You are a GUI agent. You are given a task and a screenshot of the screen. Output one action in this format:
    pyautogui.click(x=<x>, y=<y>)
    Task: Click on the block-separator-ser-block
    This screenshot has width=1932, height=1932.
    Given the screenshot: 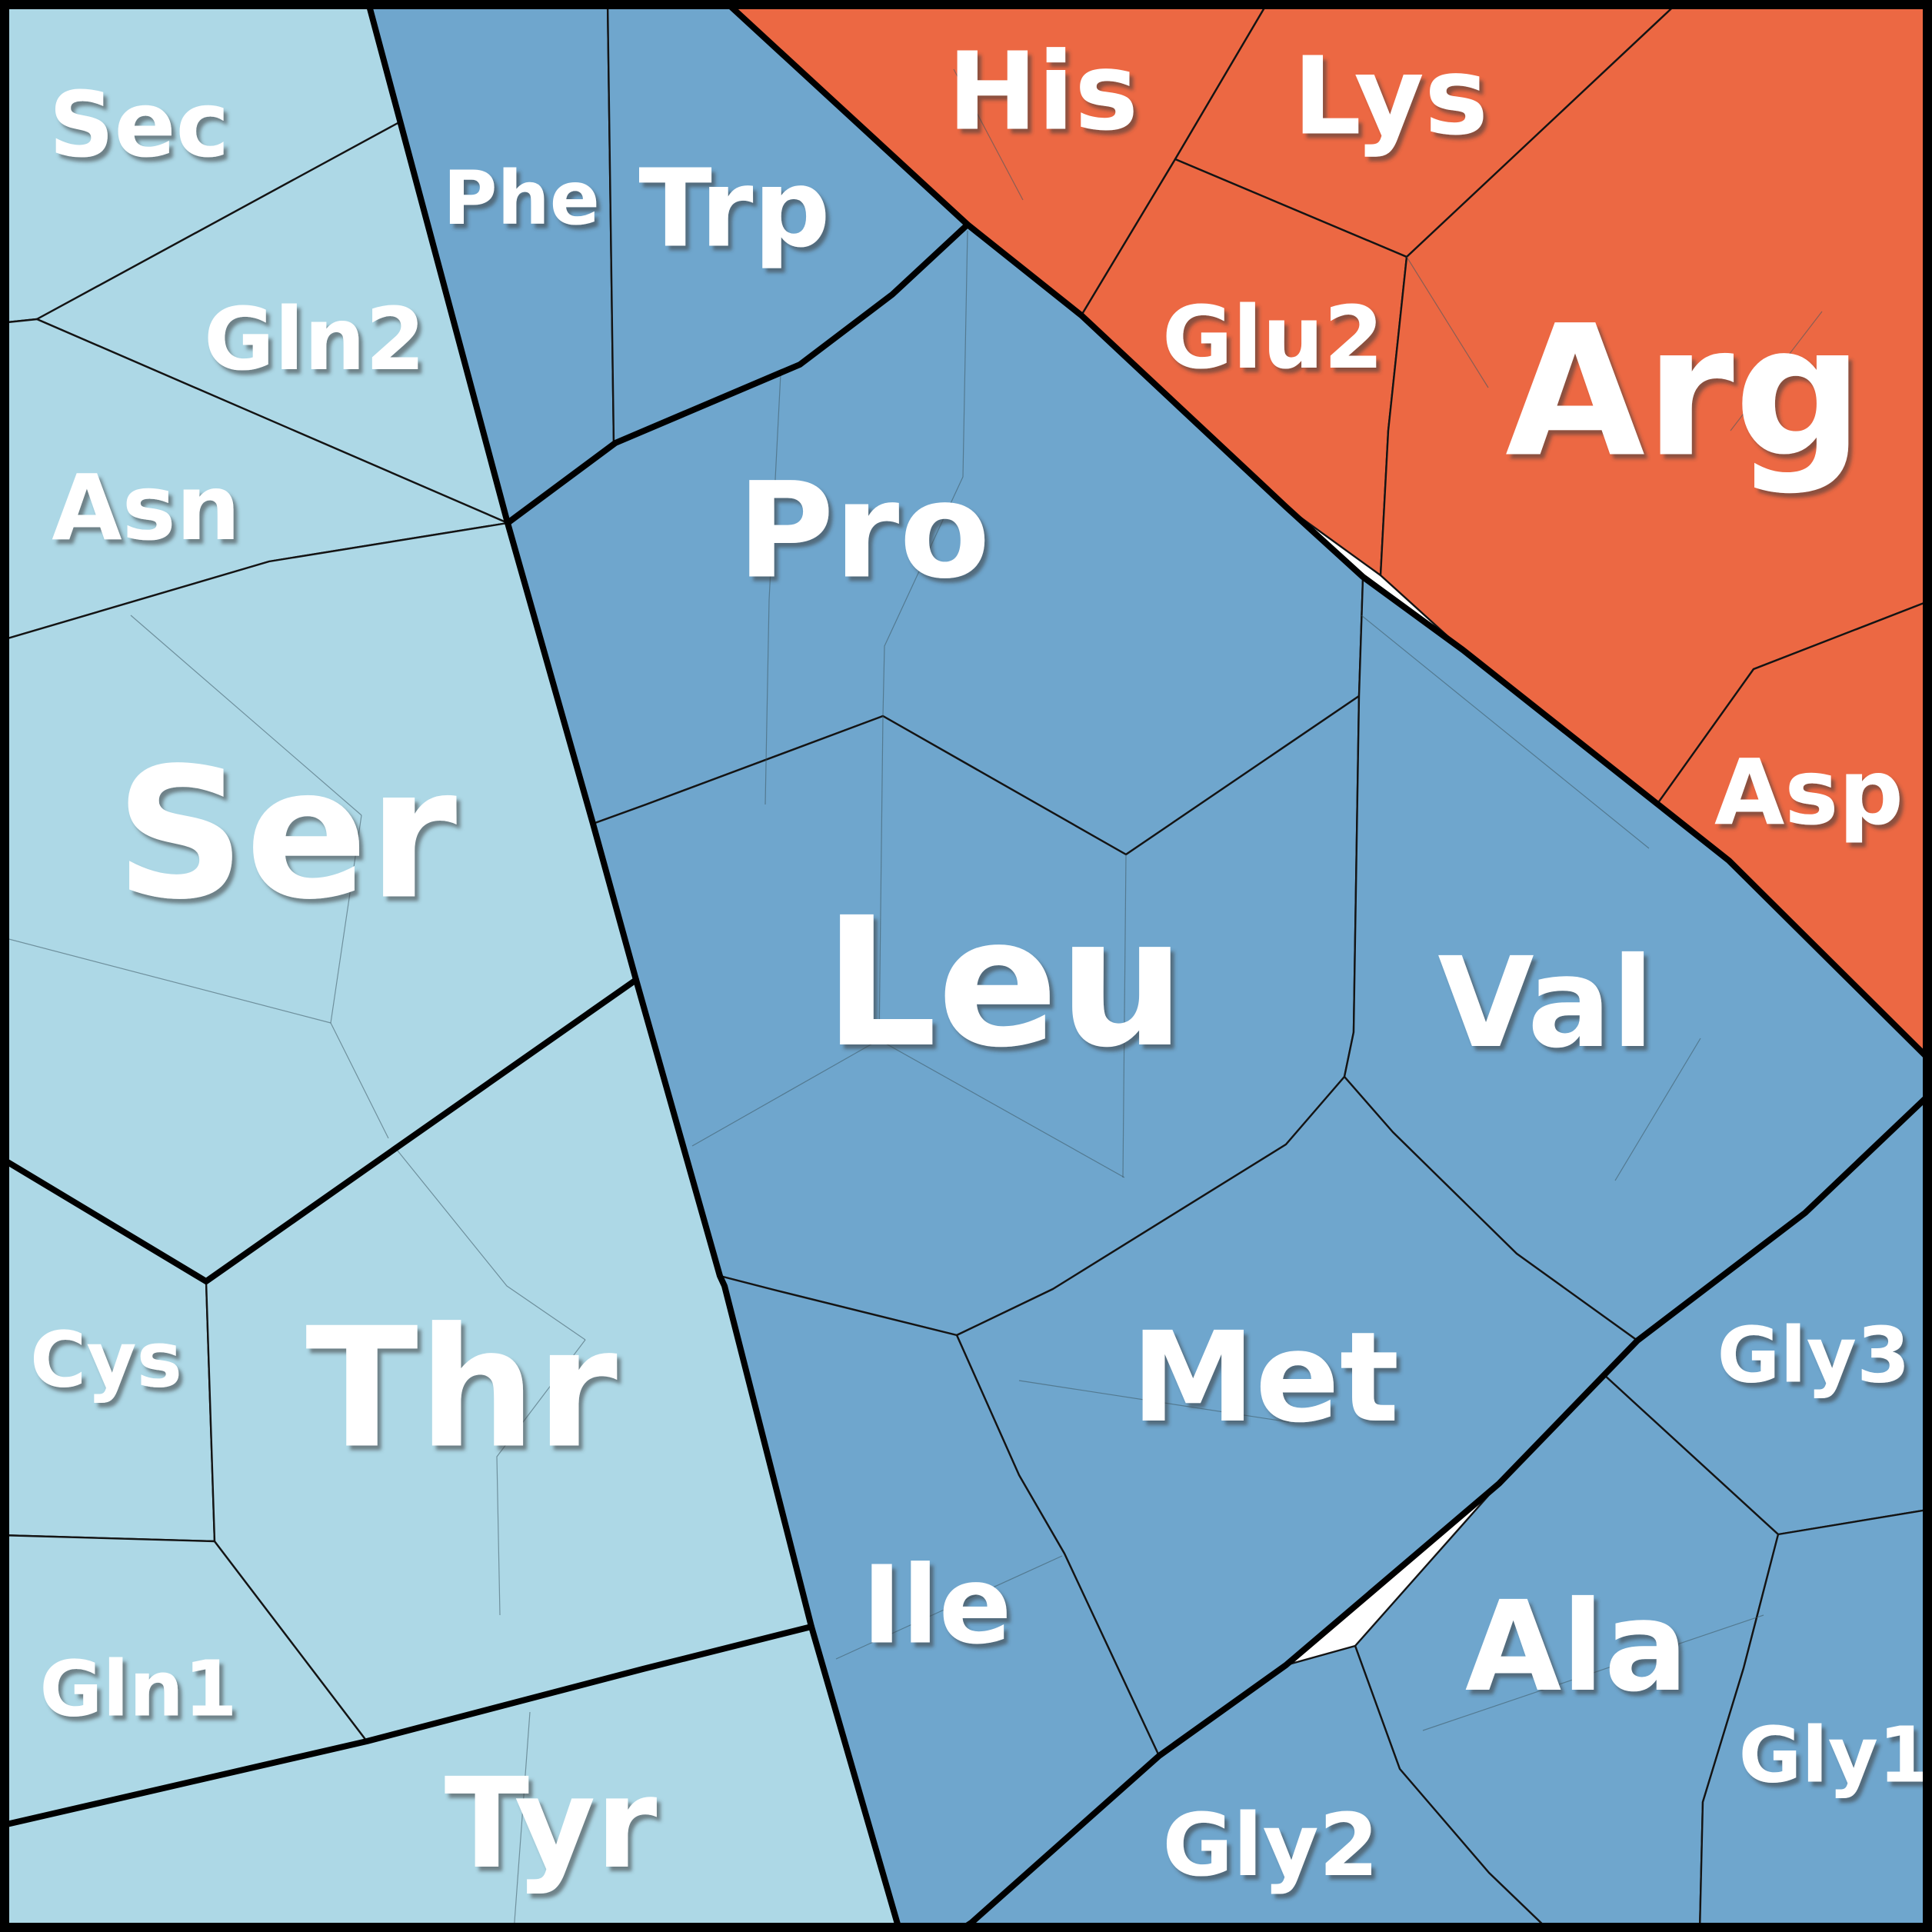 What is the action you would take?
    pyautogui.click(x=319, y=1130)
    